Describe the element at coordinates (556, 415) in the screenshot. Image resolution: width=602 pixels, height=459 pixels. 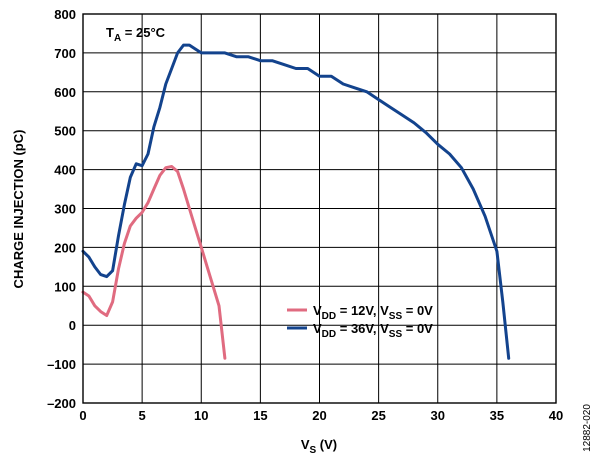
I see `x-tick-label: 40` at that location.